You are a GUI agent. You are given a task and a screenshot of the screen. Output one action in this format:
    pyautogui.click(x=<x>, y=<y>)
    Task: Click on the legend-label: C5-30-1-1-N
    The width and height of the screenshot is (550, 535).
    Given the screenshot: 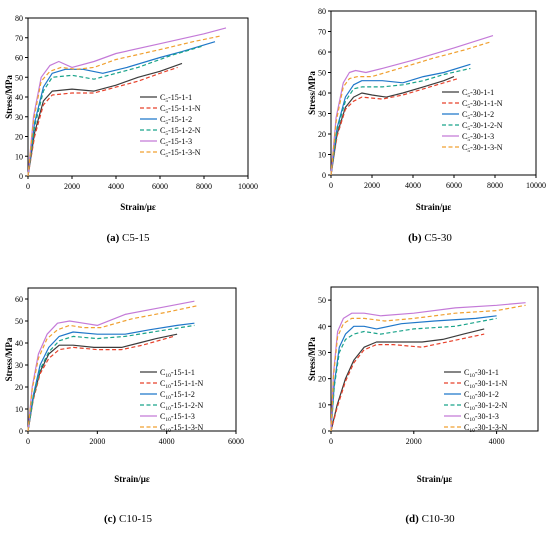 What is the action you would take?
    pyautogui.click(x=482, y=104)
    